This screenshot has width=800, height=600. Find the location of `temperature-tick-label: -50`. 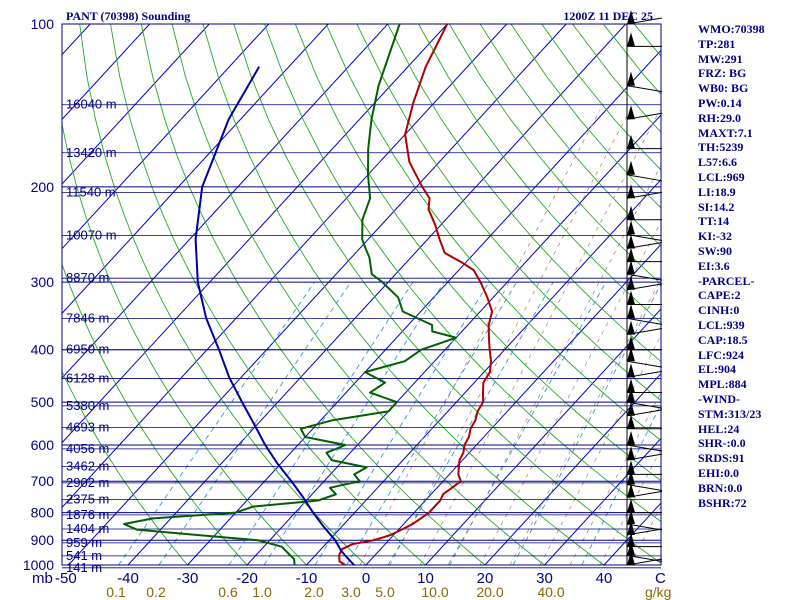

temperature-tick-label: -50 is located at coordinates (66, 578).